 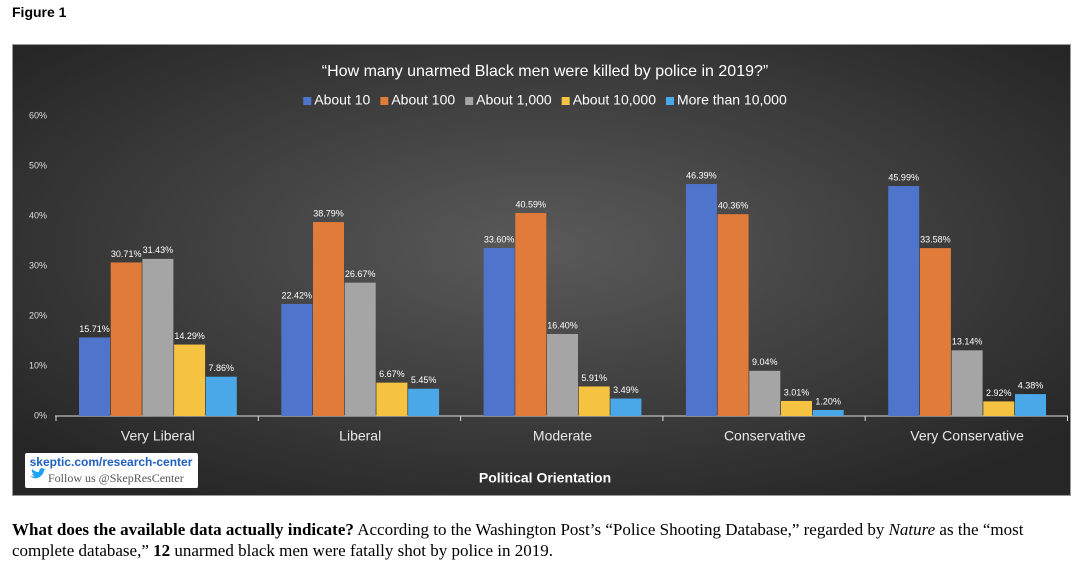 What do you see at coordinates (111, 470) in the screenshot?
I see `branding-box` at bounding box center [111, 470].